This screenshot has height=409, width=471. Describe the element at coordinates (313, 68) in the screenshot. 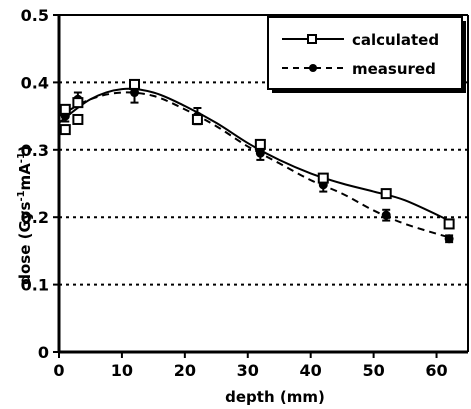

I see `legend-marker-measured` at that location.